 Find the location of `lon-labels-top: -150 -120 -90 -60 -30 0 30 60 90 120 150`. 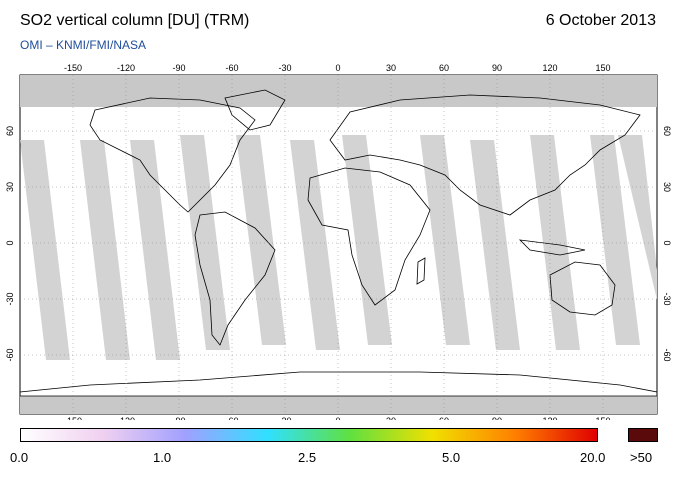

lon-labels-top: -150 -120 -90 -60 -30 0 30 60 90 120 150 is located at coordinates (337, 68).